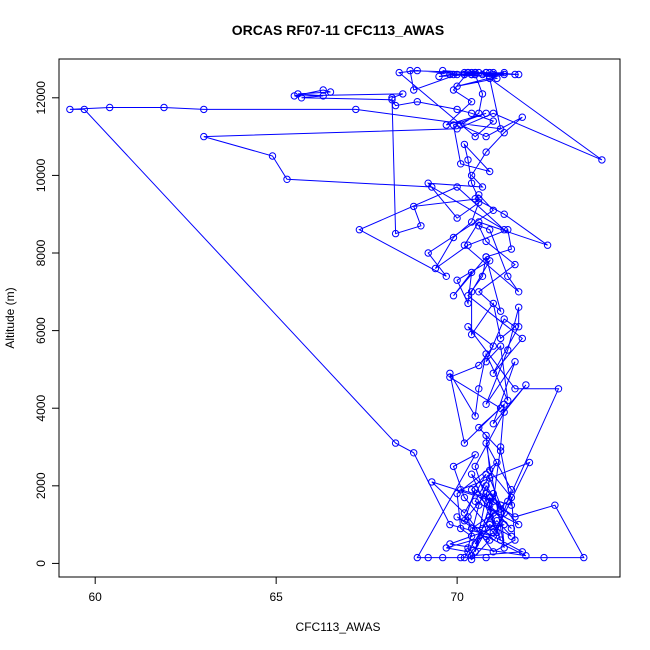  What do you see at coordinates (41, 175) in the screenshot?
I see `y-tick-label: 10000` at bounding box center [41, 175].